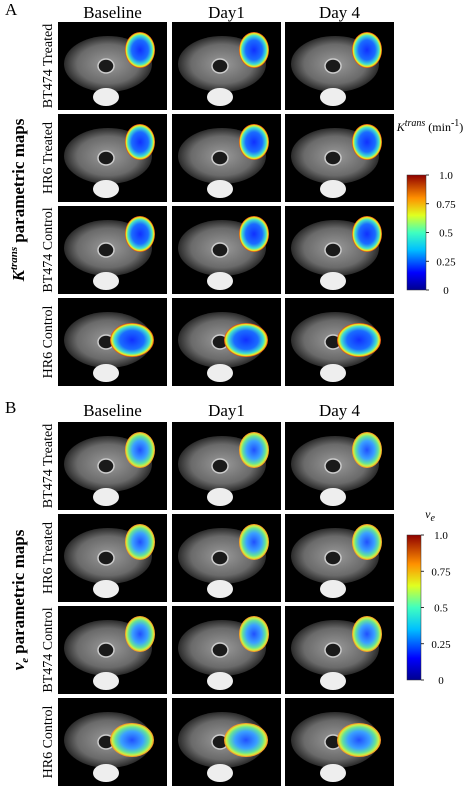 The height and width of the screenshot is (786, 474). What do you see at coordinates (438, 127) in the screenshot?
I see `cb-title-rest: (min` at bounding box center [438, 127].